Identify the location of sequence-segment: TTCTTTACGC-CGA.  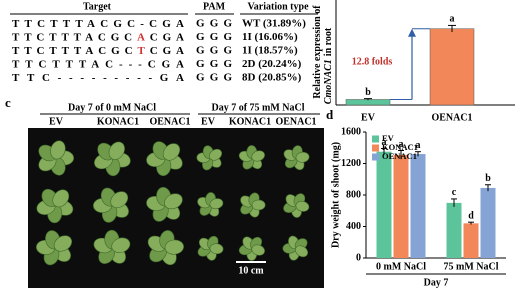
(98, 24).